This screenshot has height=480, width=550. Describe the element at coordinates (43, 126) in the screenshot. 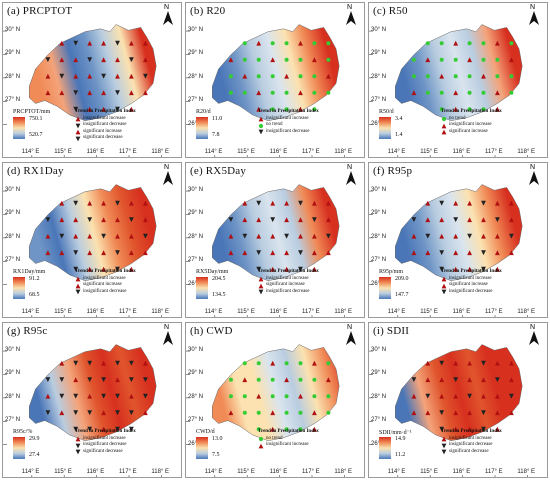

I see `color-legend: PRCPTOT/mm 750.1 520.7` at that location.